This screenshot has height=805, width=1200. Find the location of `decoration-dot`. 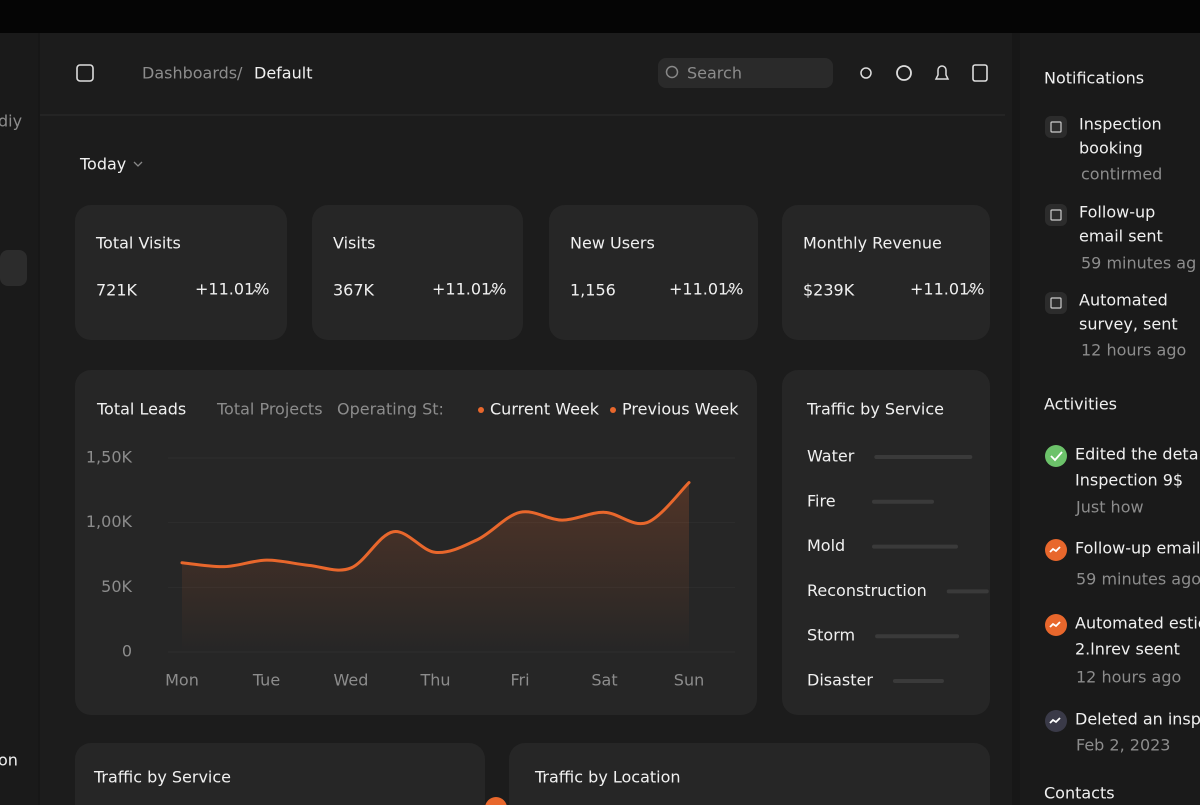

decoration-dot is located at coordinates (496, 801).